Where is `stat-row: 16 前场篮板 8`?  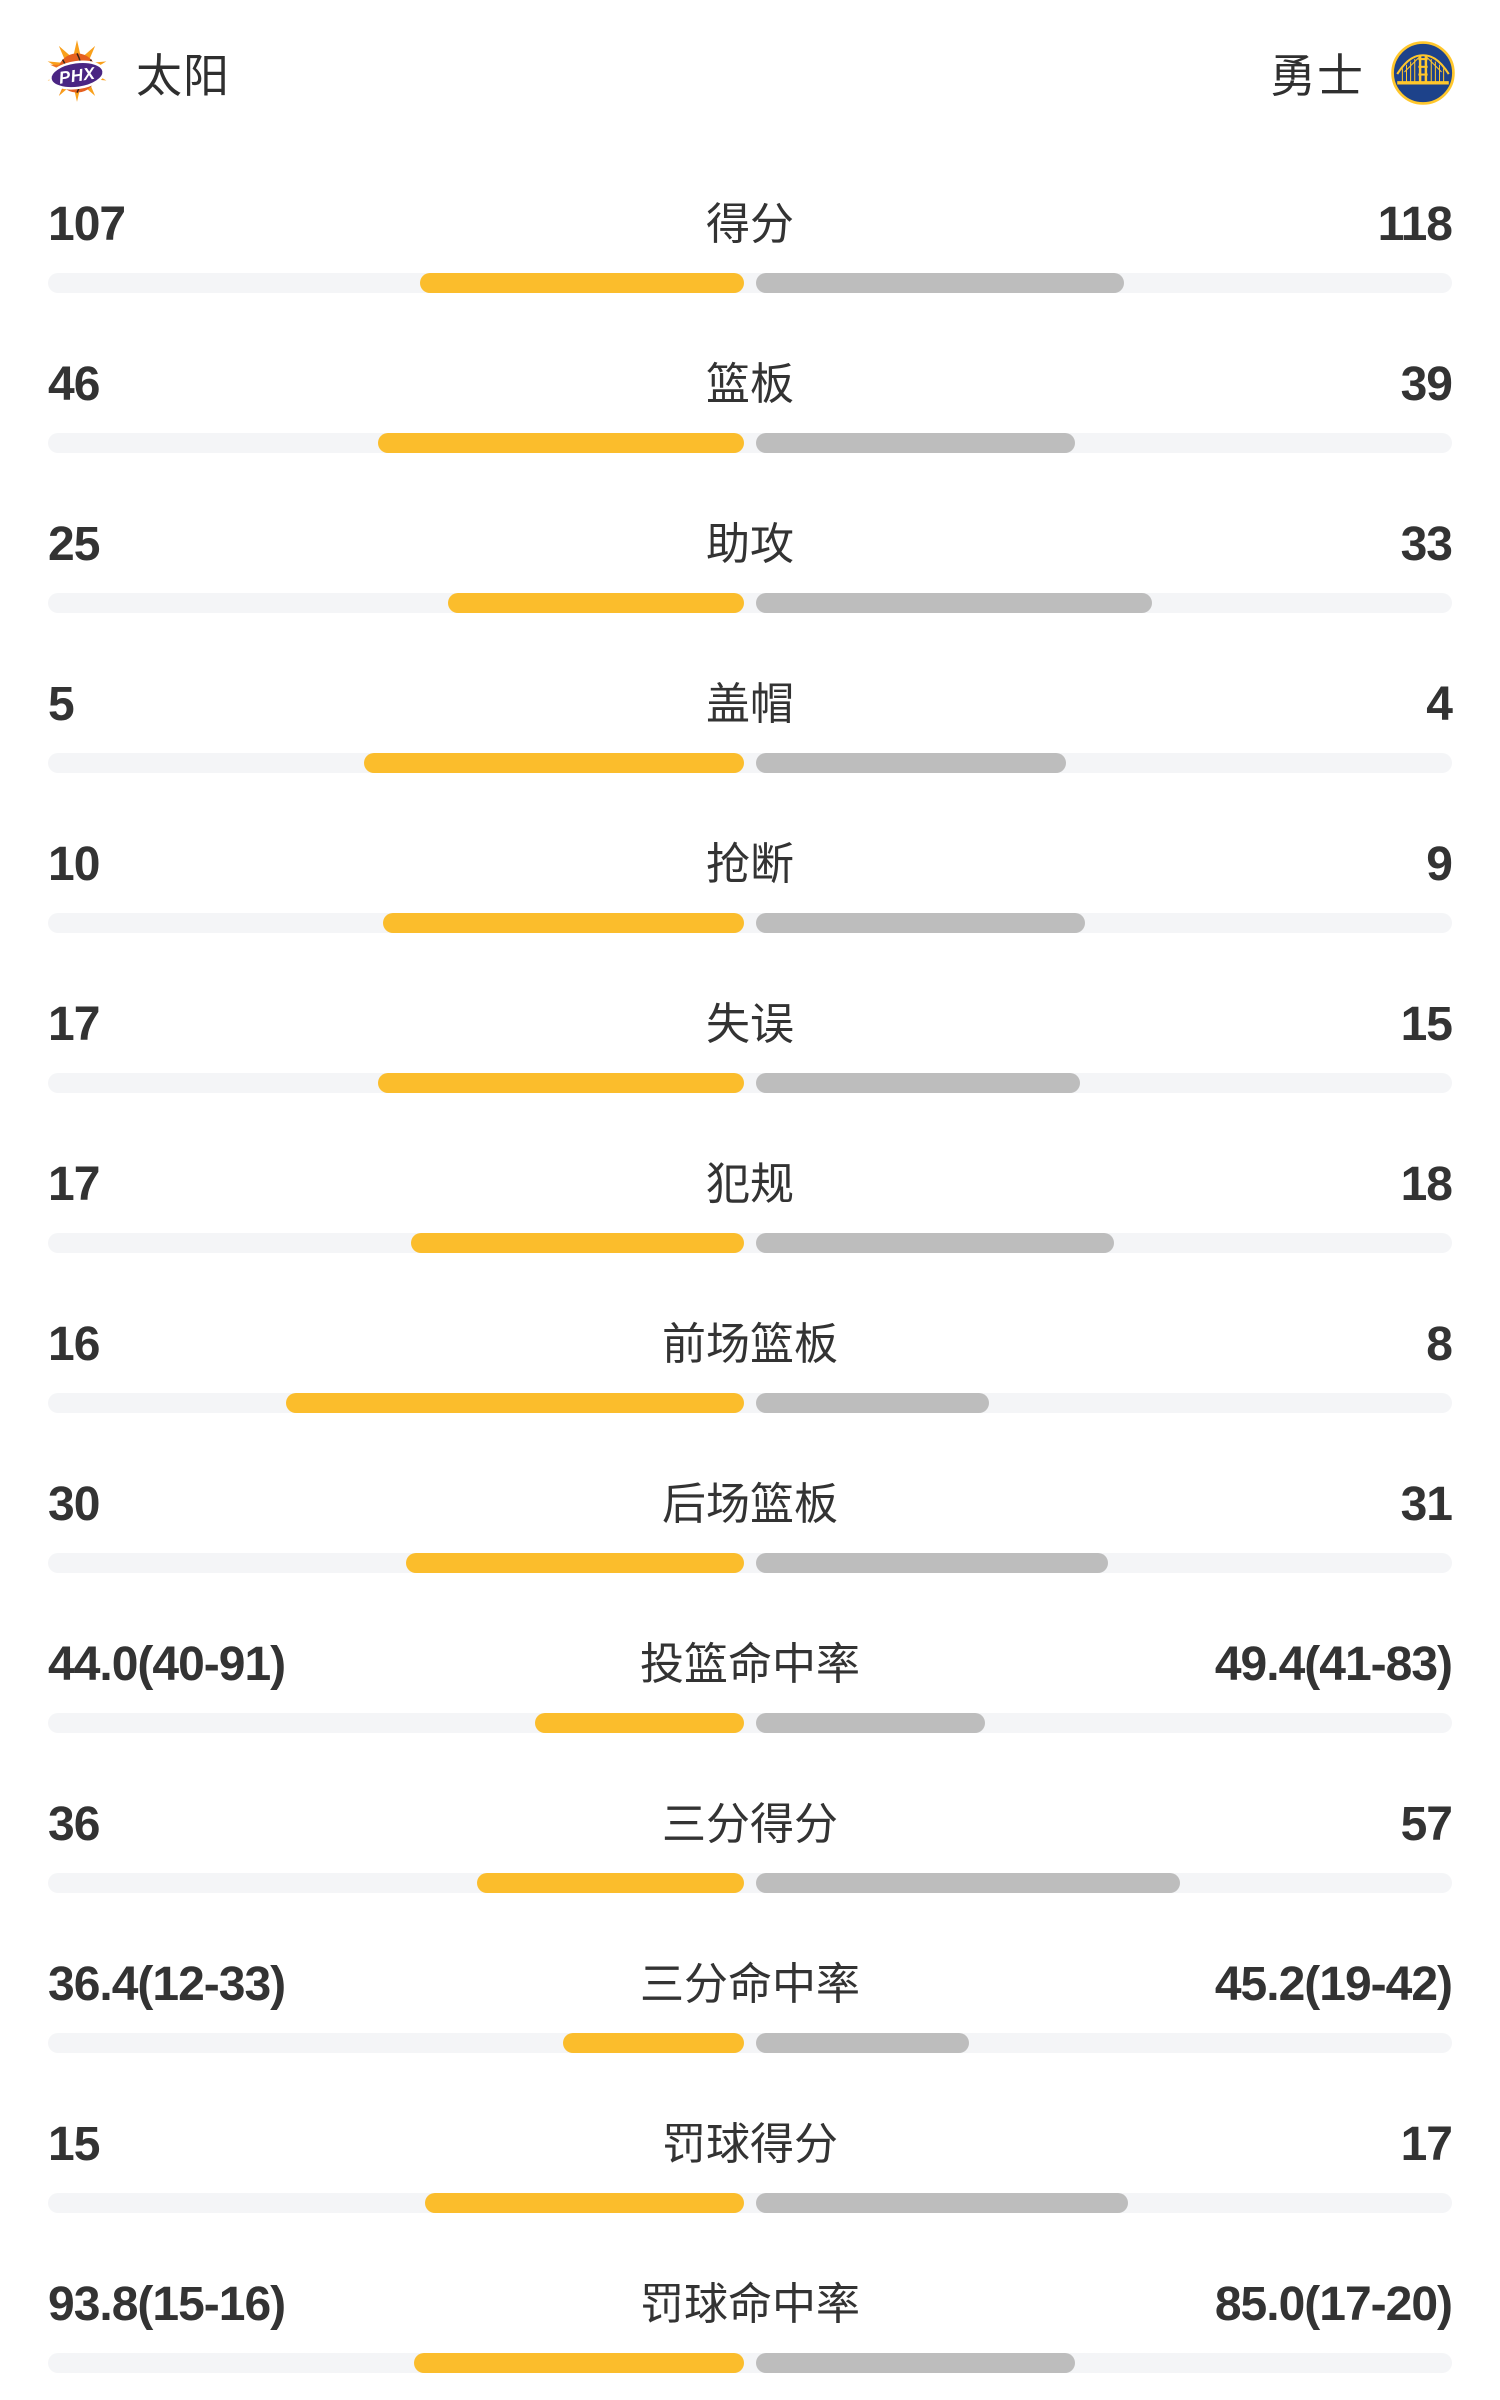
stat-row: 16 前场篮板 8 is located at coordinates (750, 1345).